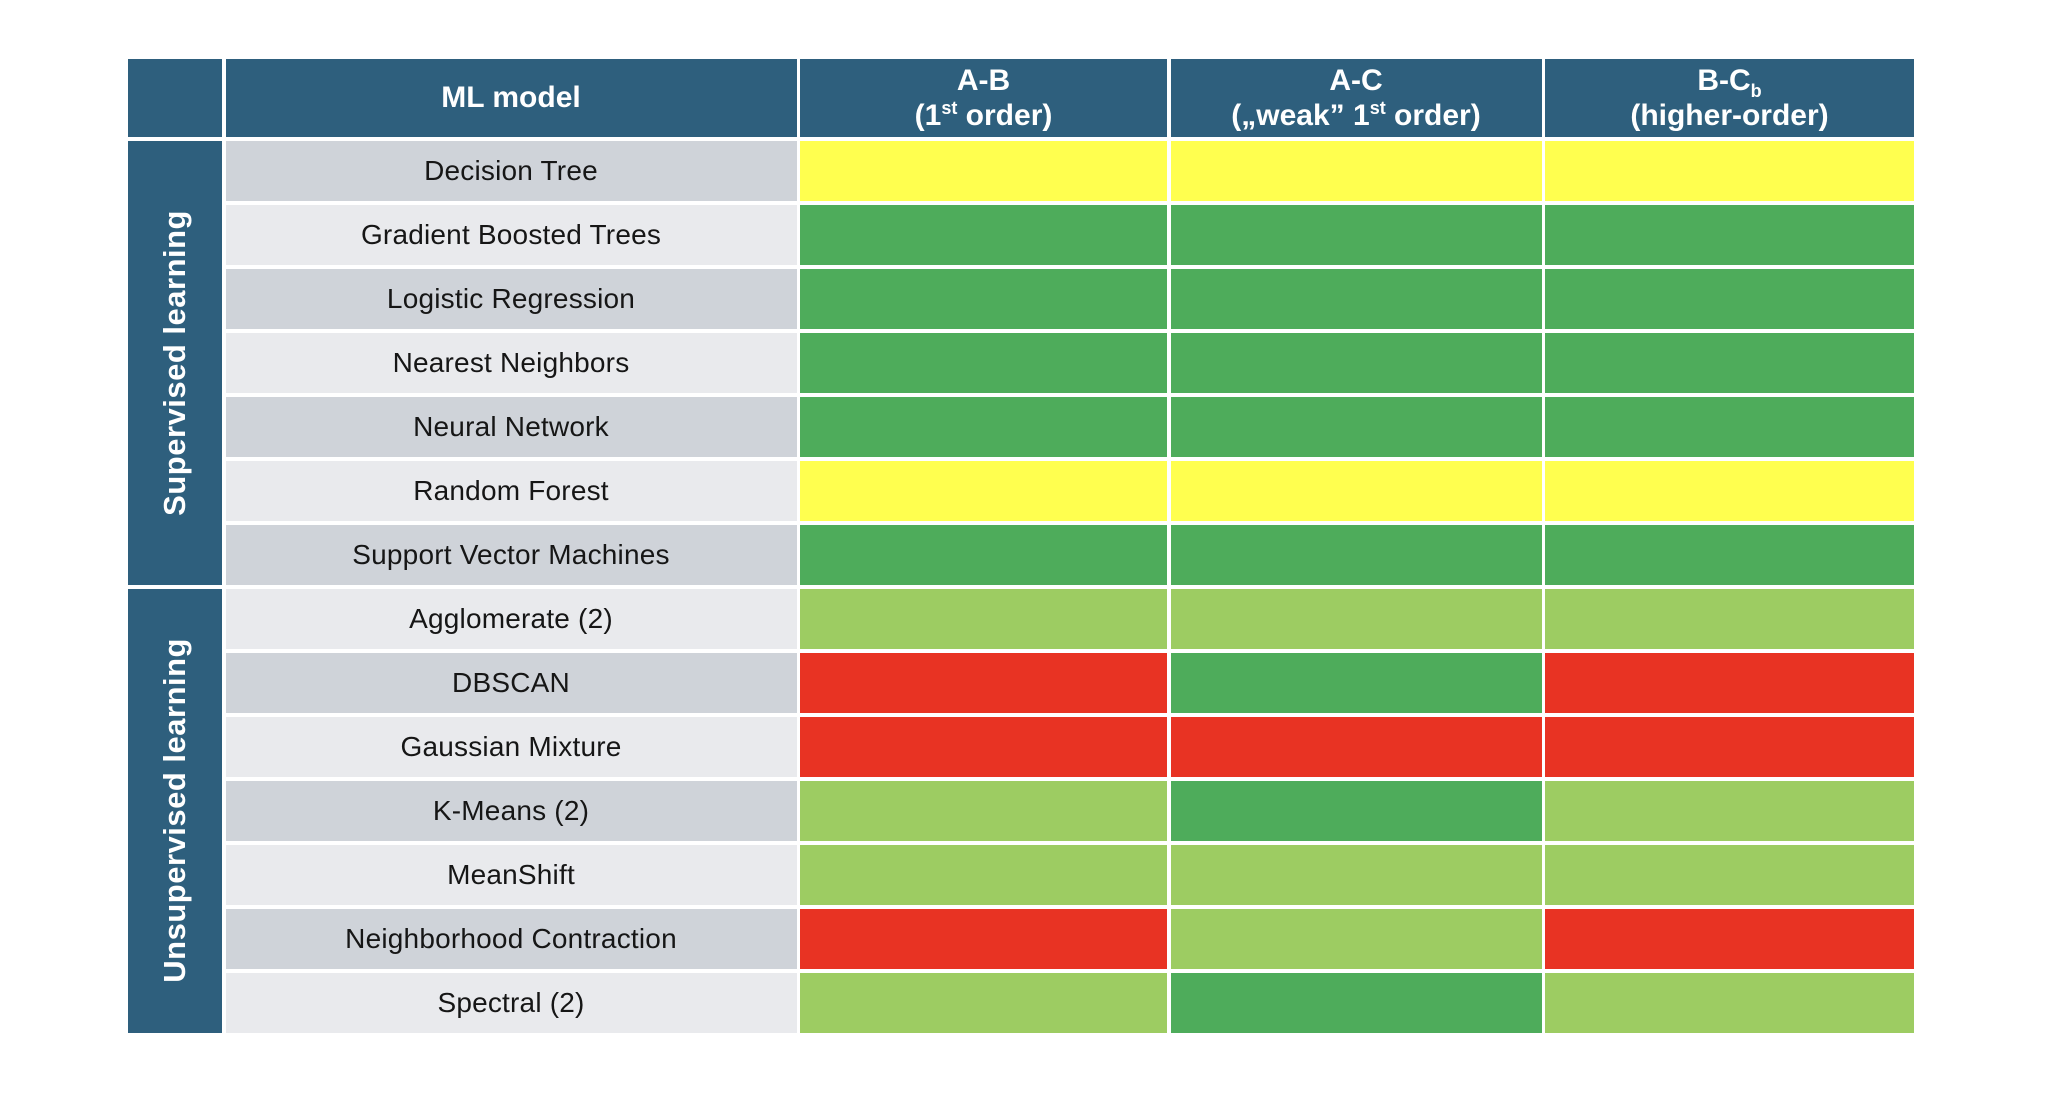 The image size is (2048, 1109). What do you see at coordinates (511, 1002) in the screenshot?
I see `row-label-spectral-2: Spectral (2)` at bounding box center [511, 1002].